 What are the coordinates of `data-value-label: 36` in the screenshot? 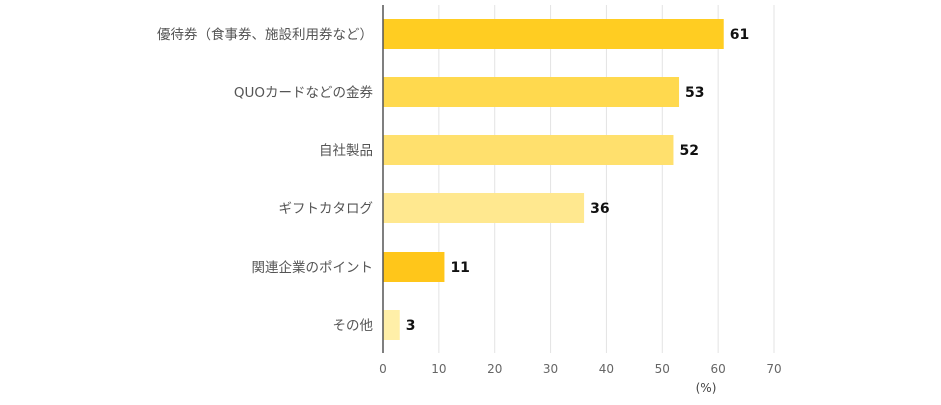 It's located at (599, 209).